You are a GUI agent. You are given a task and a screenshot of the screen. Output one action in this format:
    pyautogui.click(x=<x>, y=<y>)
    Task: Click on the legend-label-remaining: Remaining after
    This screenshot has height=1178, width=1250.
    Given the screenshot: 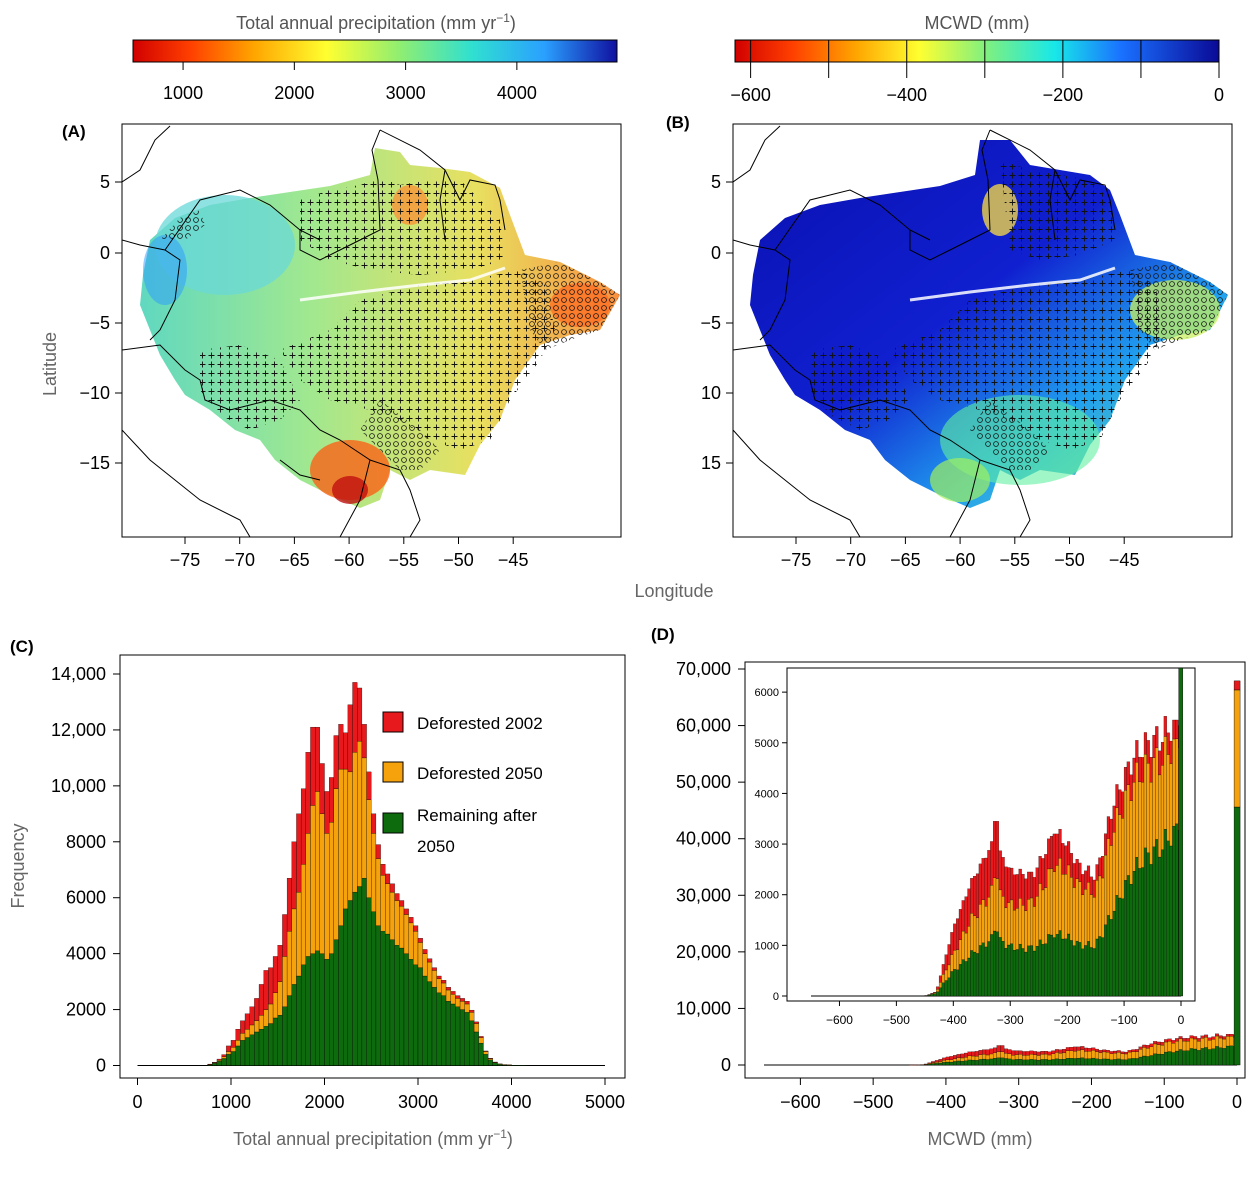 What is the action you would take?
    pyautogui.click(x=477, y=815)
    